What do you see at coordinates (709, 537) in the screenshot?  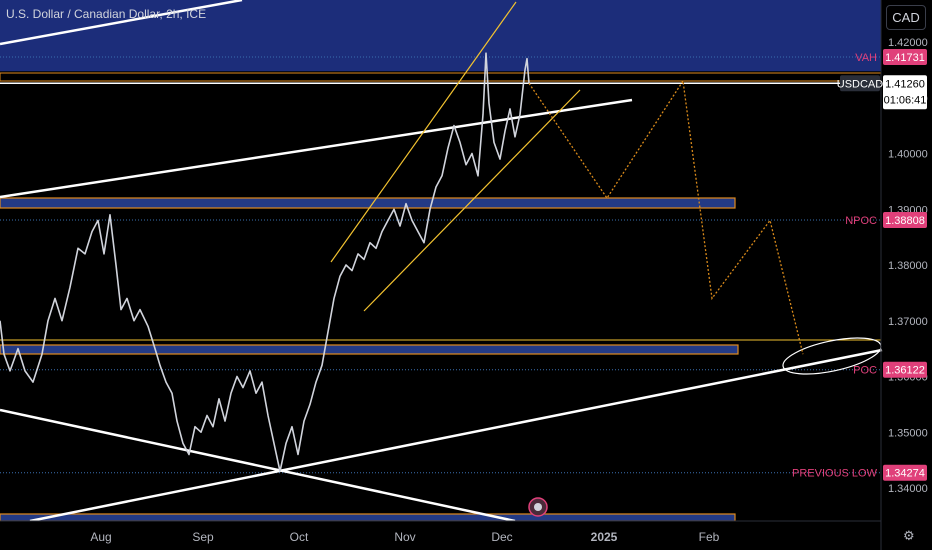 I see `x-tick-label: Feb` at bounding box center [709, 537].